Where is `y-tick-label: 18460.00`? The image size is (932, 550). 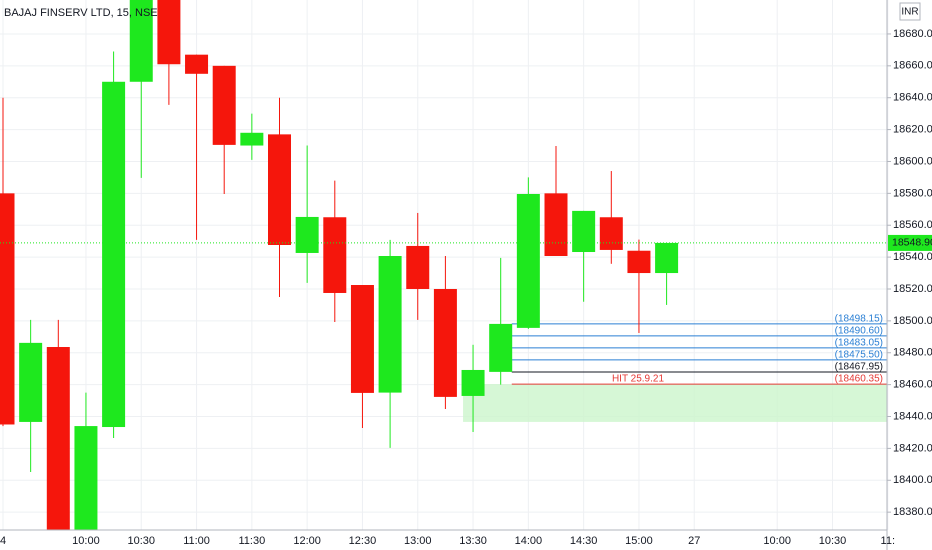 y-tick-label: 18460.00 is located at coordinates (912, 385).